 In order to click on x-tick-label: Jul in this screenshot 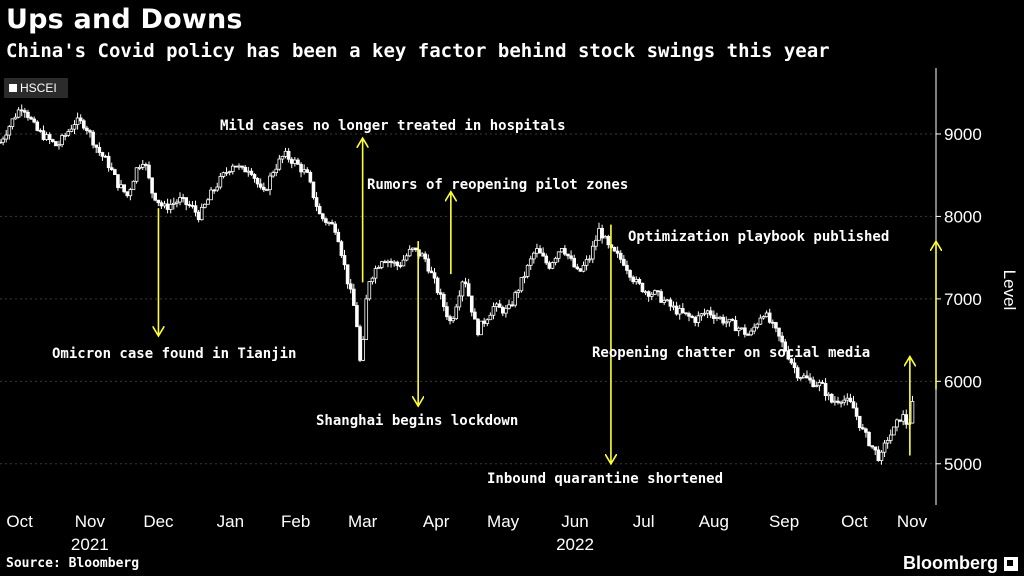, I will do `click(644, 521)`.